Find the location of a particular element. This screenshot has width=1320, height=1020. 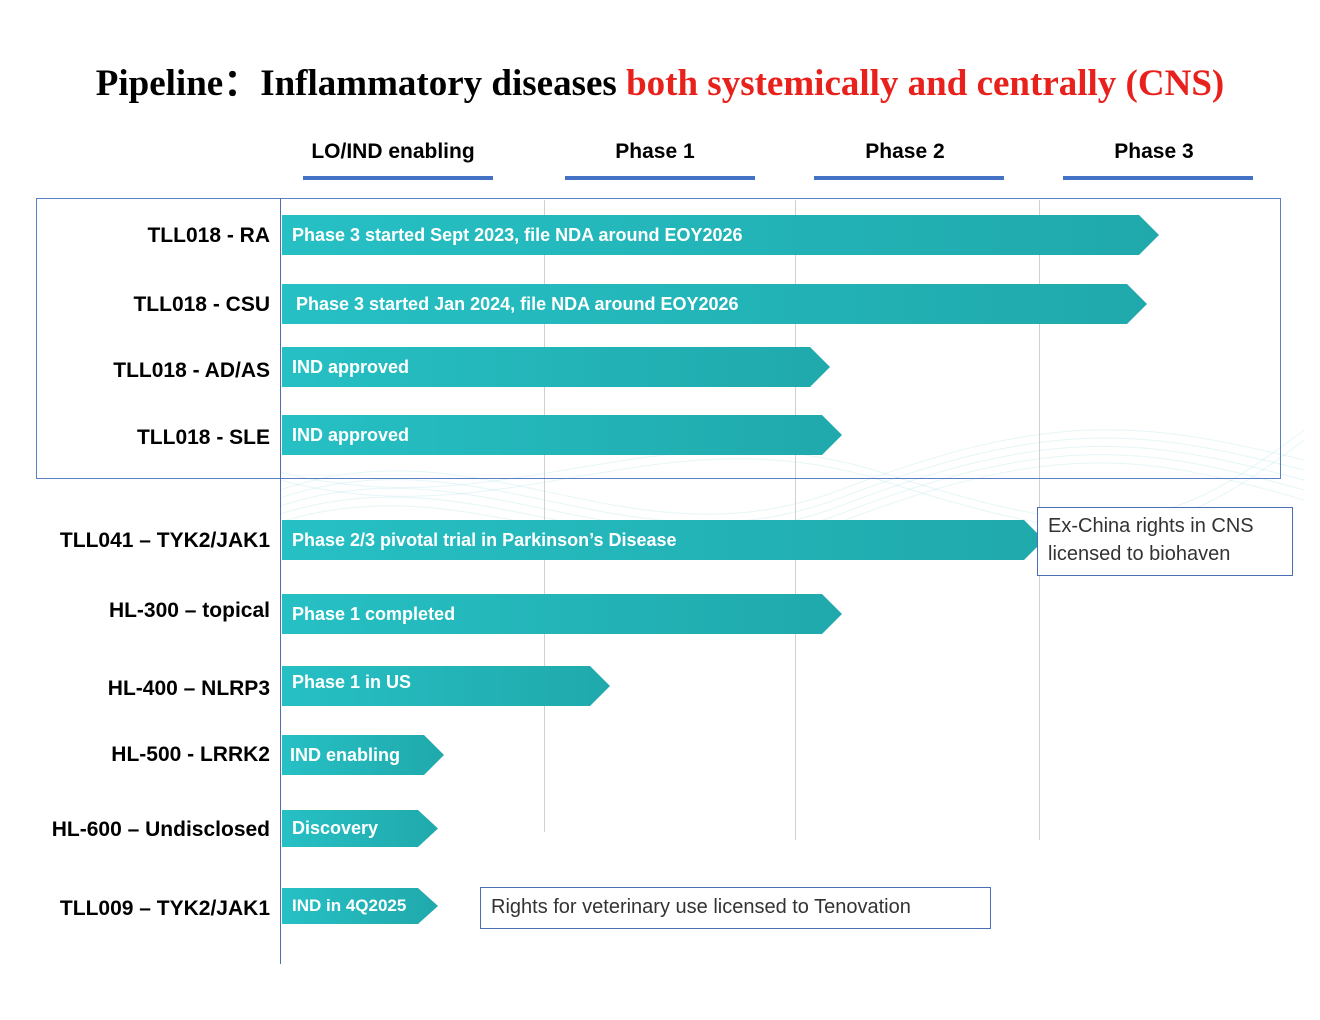

title-highlight: both systemically and centrally (CNS) is located at coordinates (925, 83).